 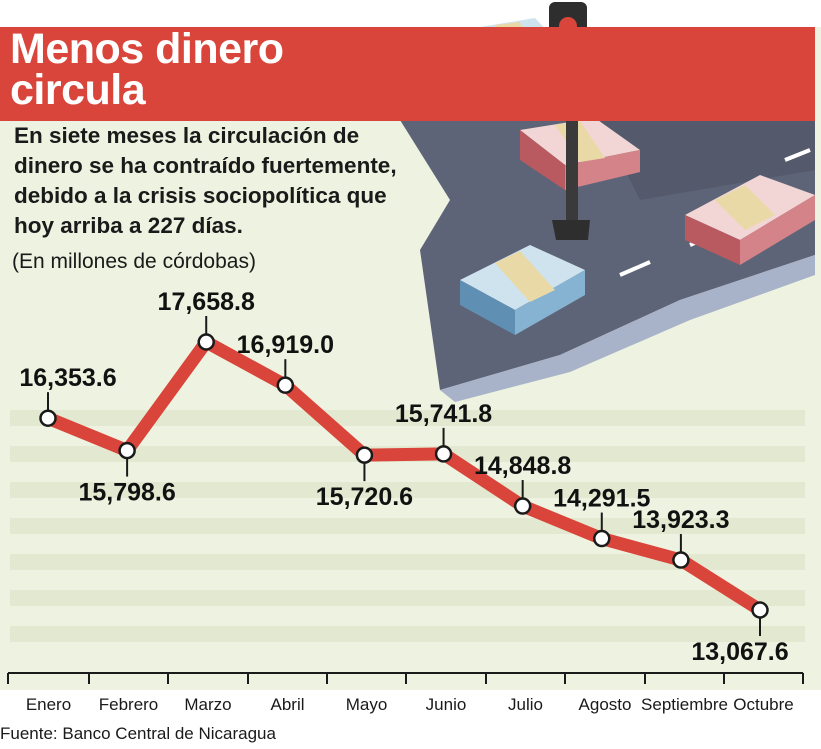 I want to click on x-tick-label: Marzo, so click(x=207, y=704).